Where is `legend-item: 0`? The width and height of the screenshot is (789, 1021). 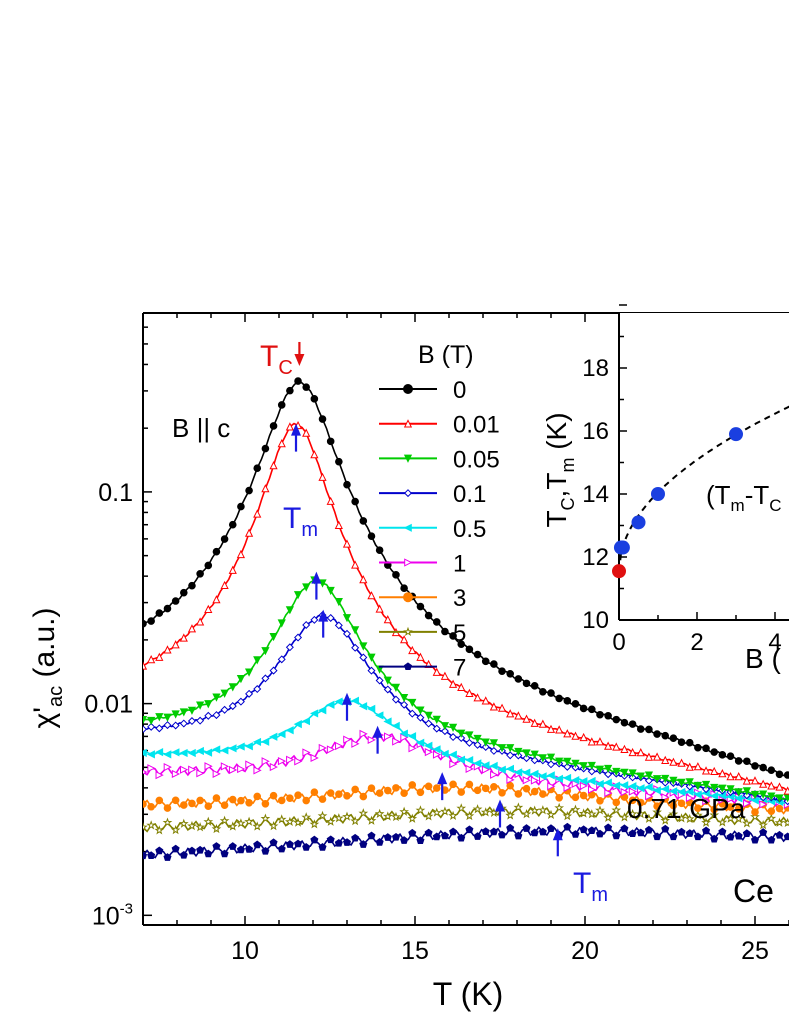
legend-item: 0 is located at coordinates (422, 390).